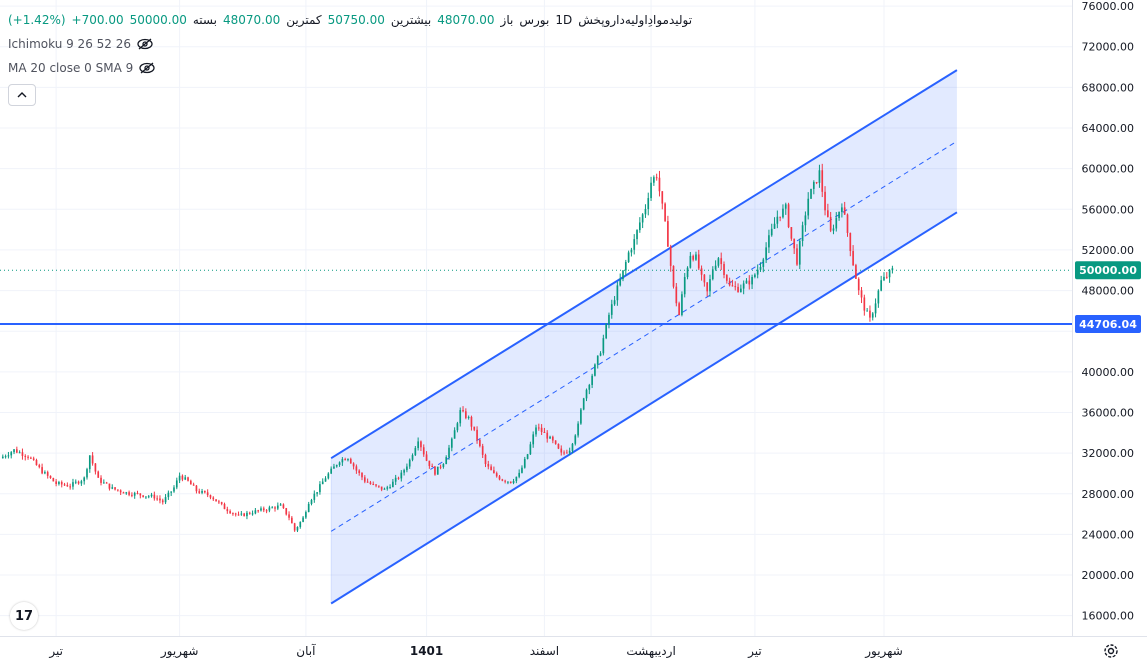 The height and width of the screenshot is (672, 1147). I want to click on indicator-row-ichimoku: Ichimoku 9 26 52 26, so click(350, 44).